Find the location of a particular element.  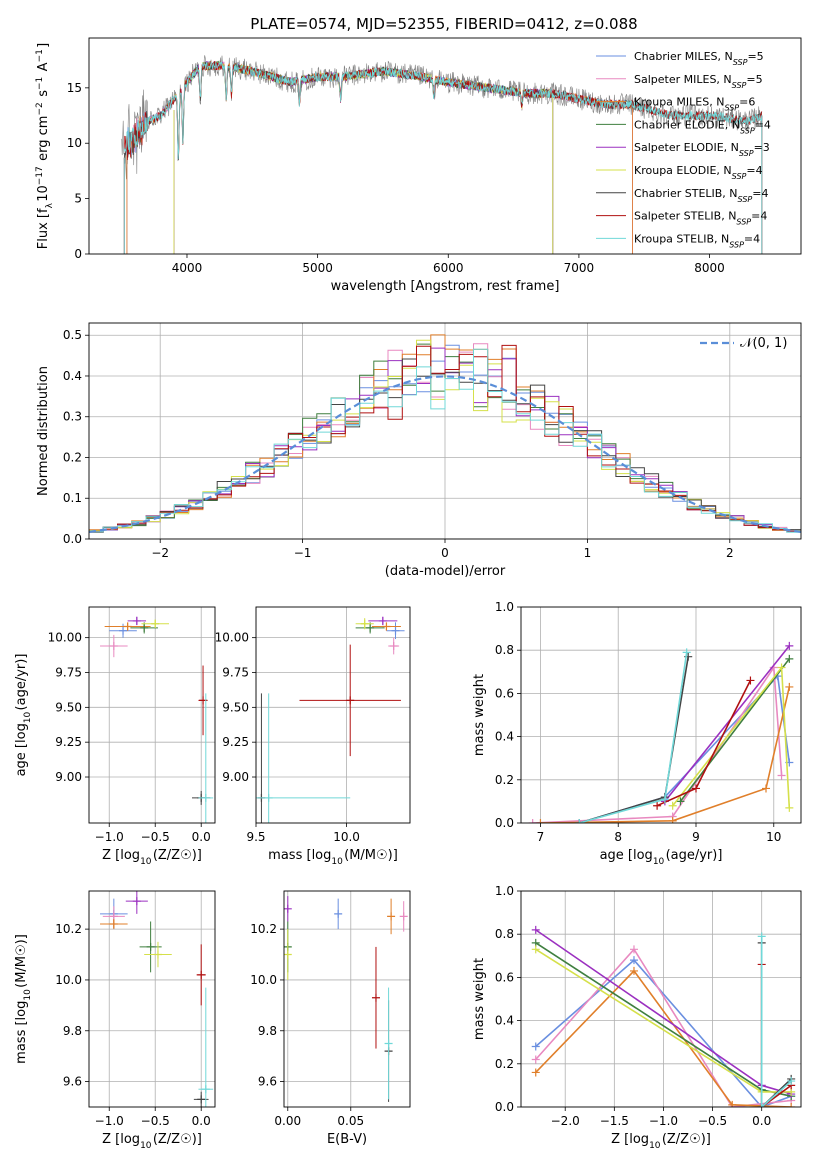

x-tick-label: 7000 is located at coordinates (579, 268).